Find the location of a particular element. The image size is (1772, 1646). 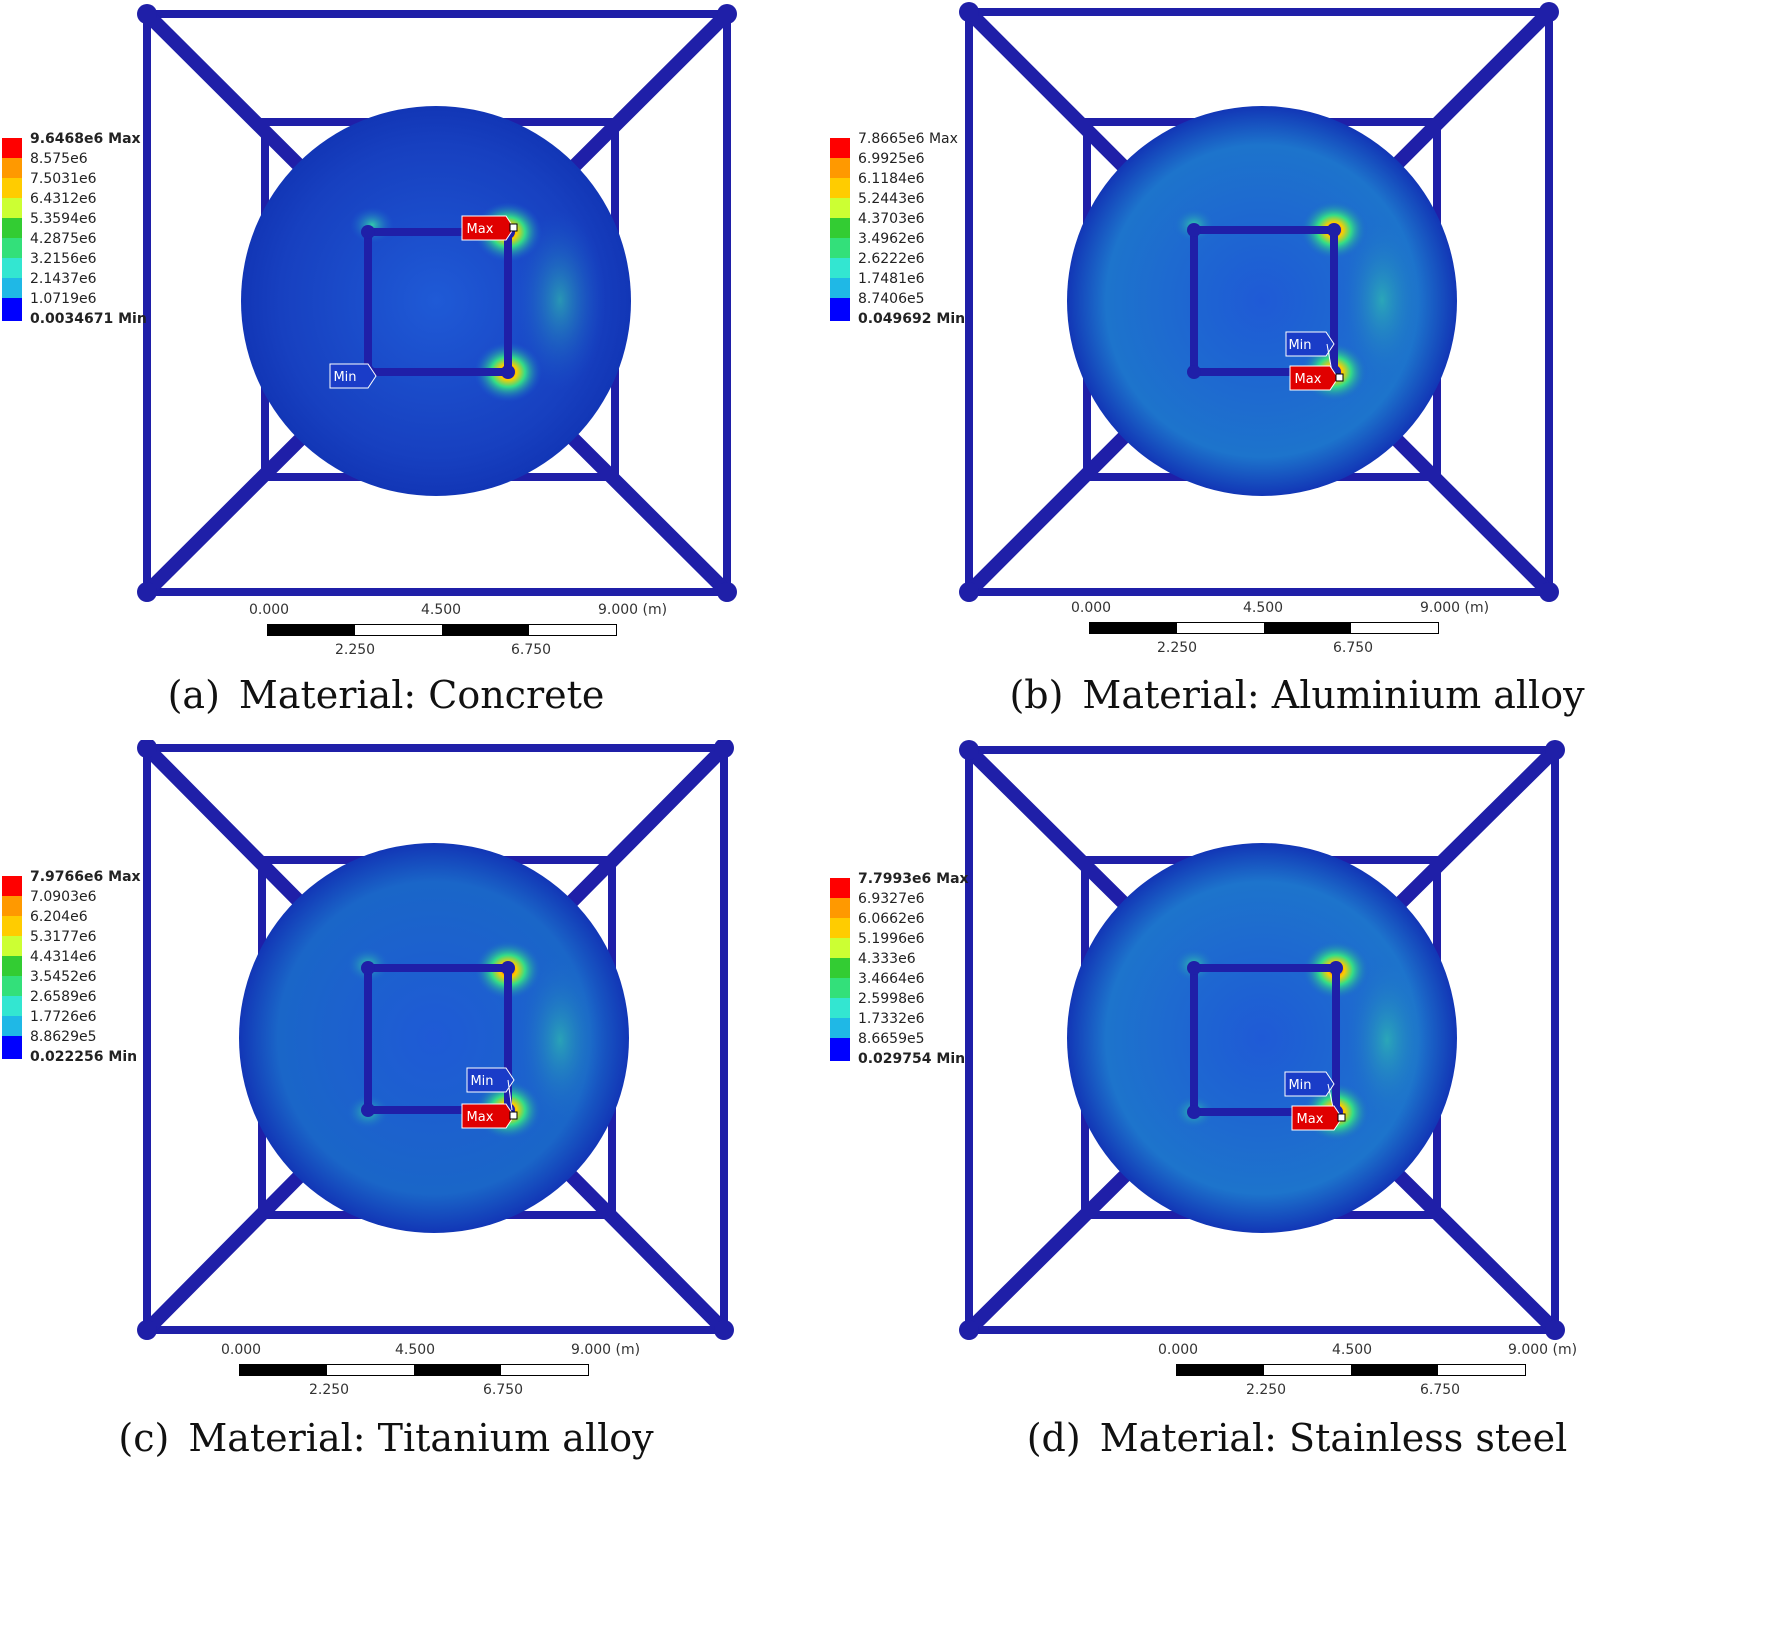

panel-caption: (d) Material: Stainless steel is located at coordinates (1297, 1438).